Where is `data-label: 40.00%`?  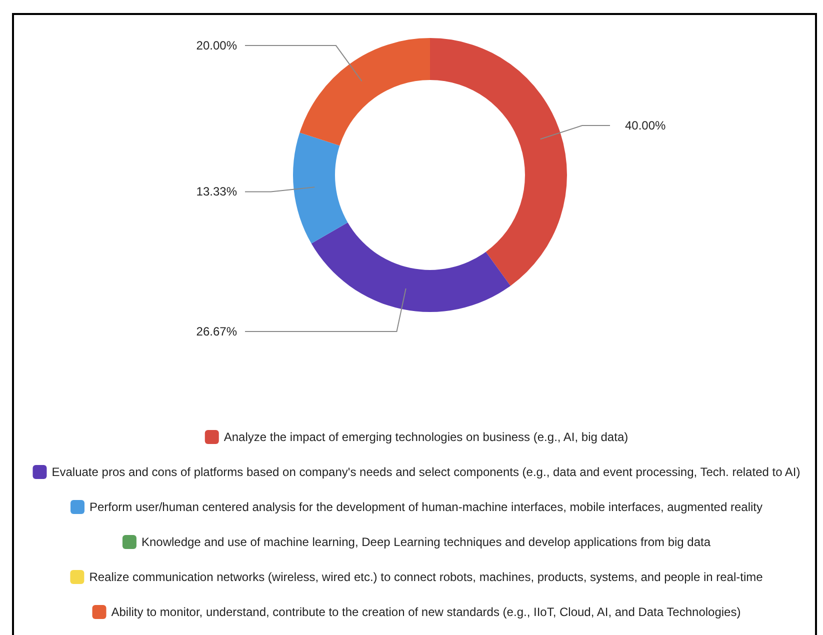 data-label: 40.00% is located at coordinates (645, 125).